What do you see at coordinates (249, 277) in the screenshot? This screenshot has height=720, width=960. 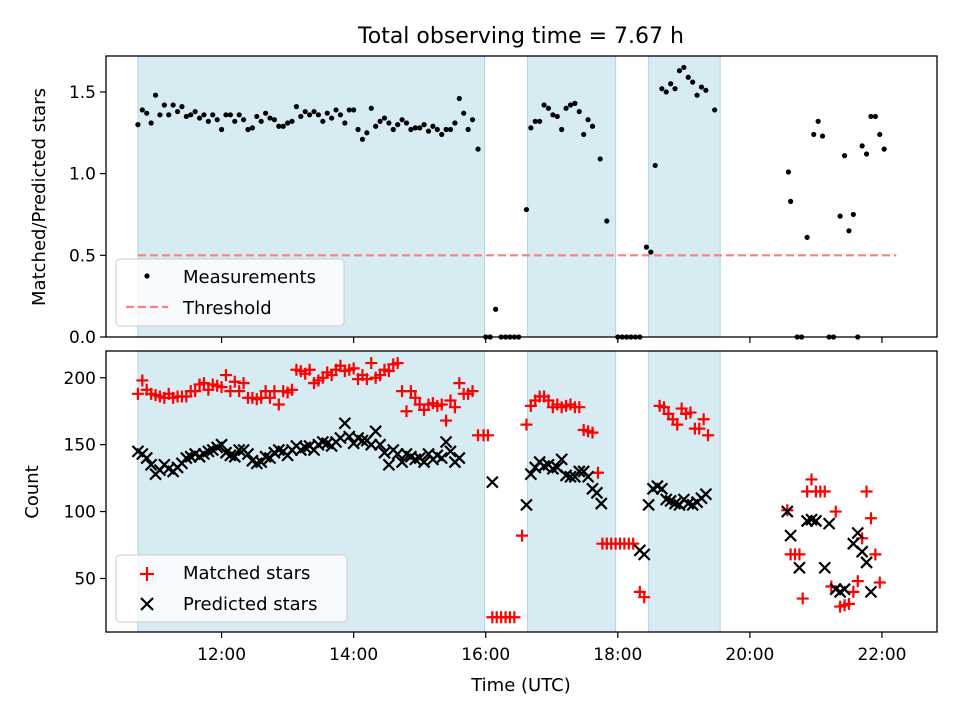 I see `top-legend-measurements-label: Measurements` at bounding box center [249, 277].